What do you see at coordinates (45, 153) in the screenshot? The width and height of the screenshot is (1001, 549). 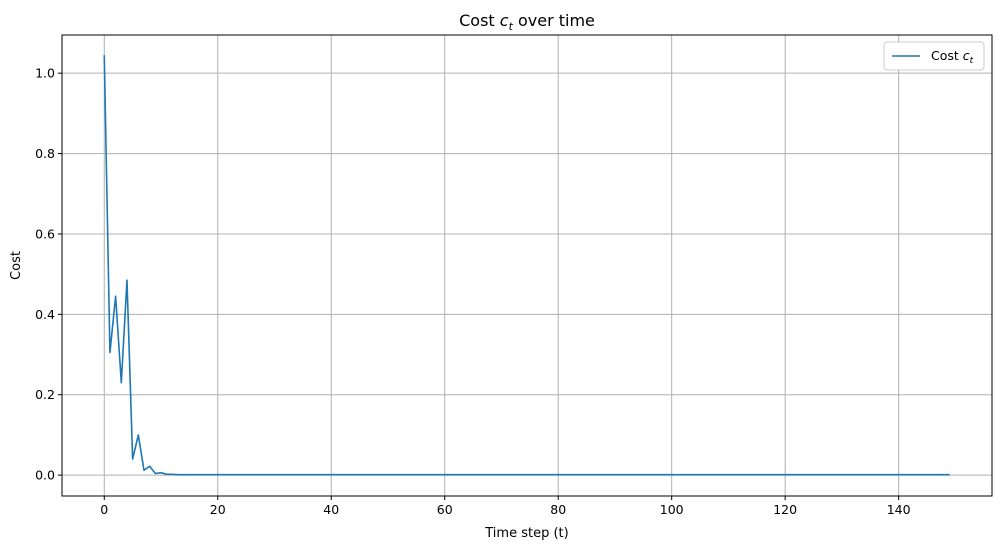 I see `y-tick-label: 0.8` at bounding box center [45, 153].